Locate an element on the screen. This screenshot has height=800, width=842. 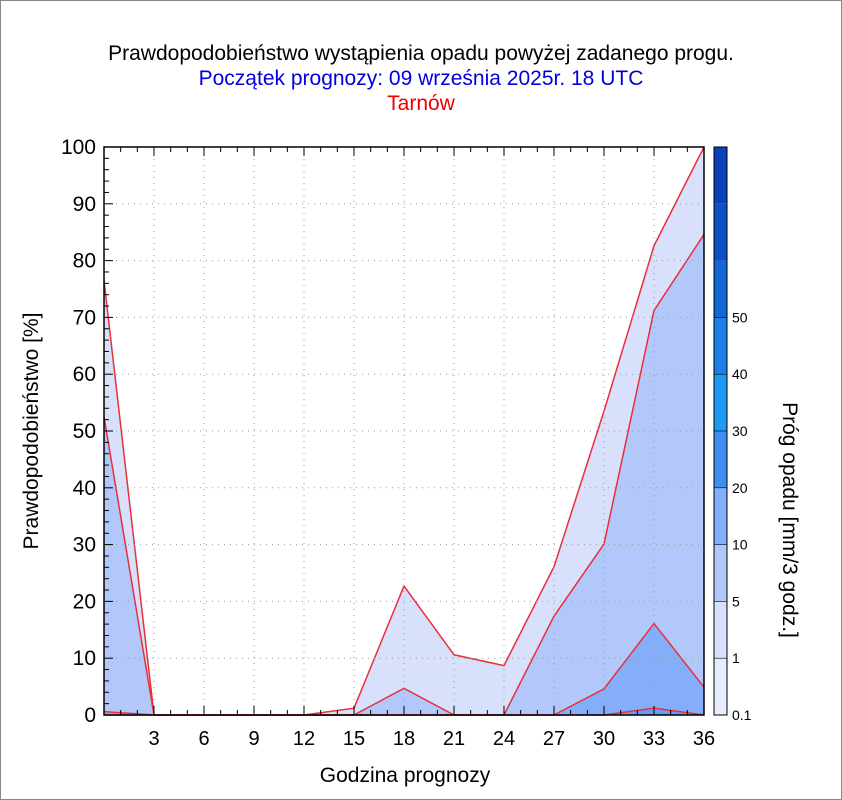
x-tick-label-30: 30 is located at coordinates (604, 739).